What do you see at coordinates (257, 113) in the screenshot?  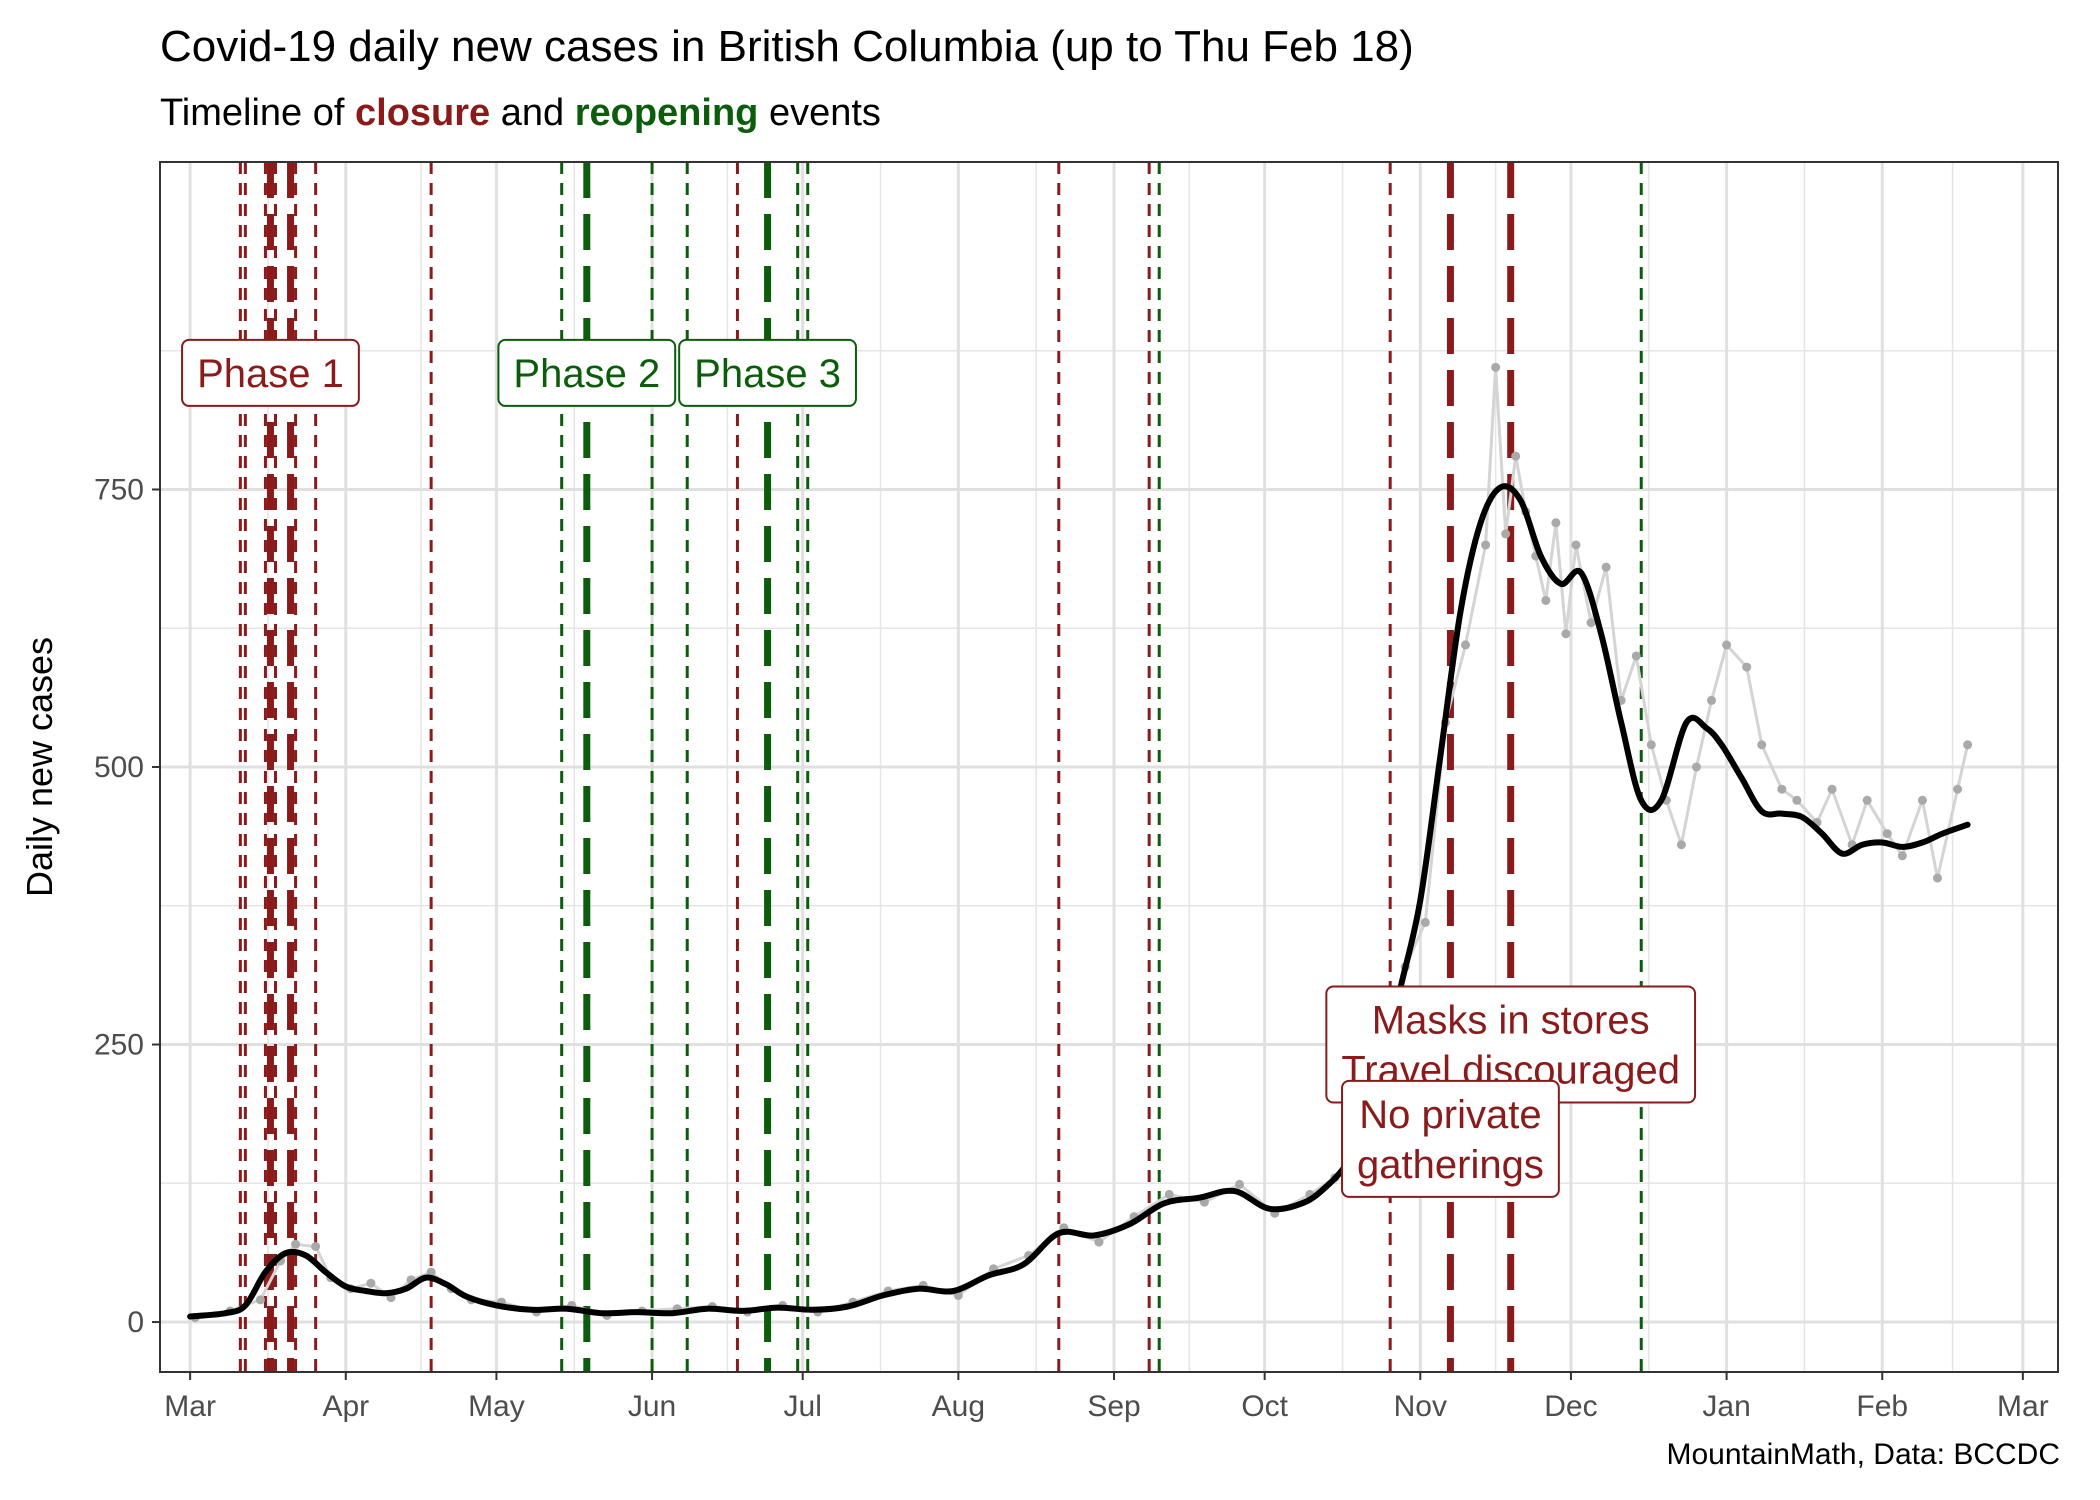 I see `subtitle-prefix: Timeline of` at bounding box center [257, 113].